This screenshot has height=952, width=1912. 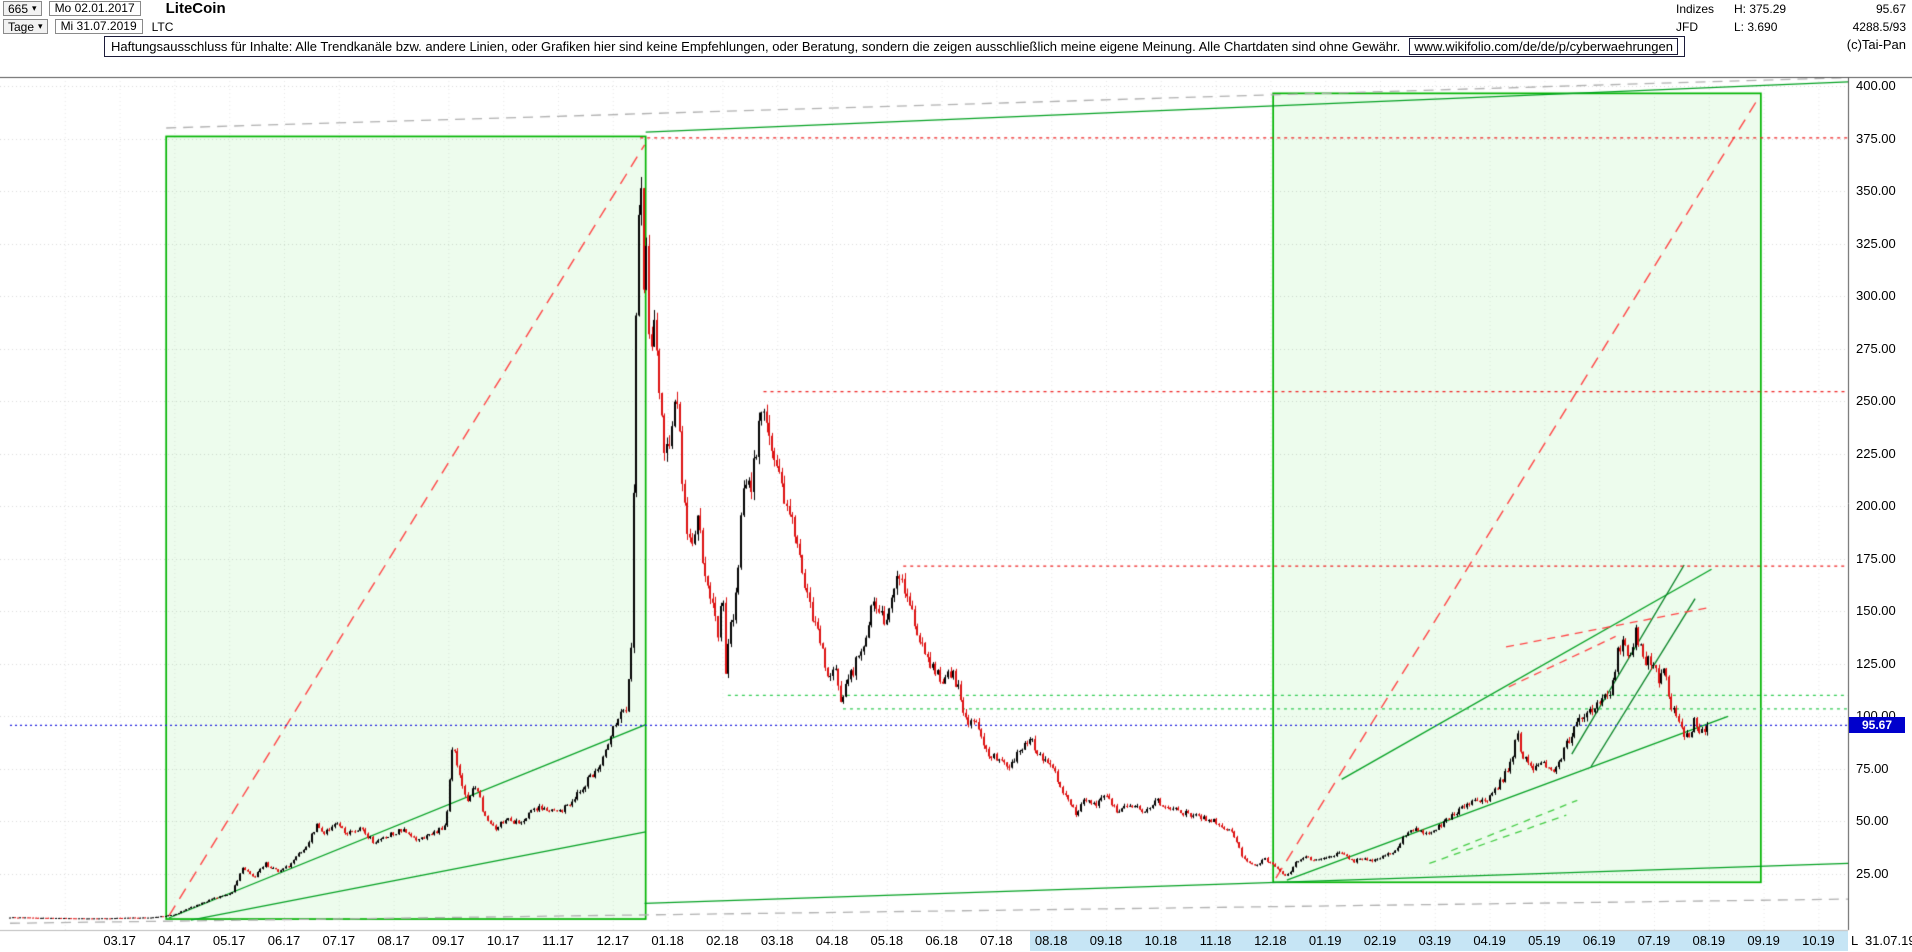 I want to click on time-tick-label: 09.17, so click(x=448, y=940).